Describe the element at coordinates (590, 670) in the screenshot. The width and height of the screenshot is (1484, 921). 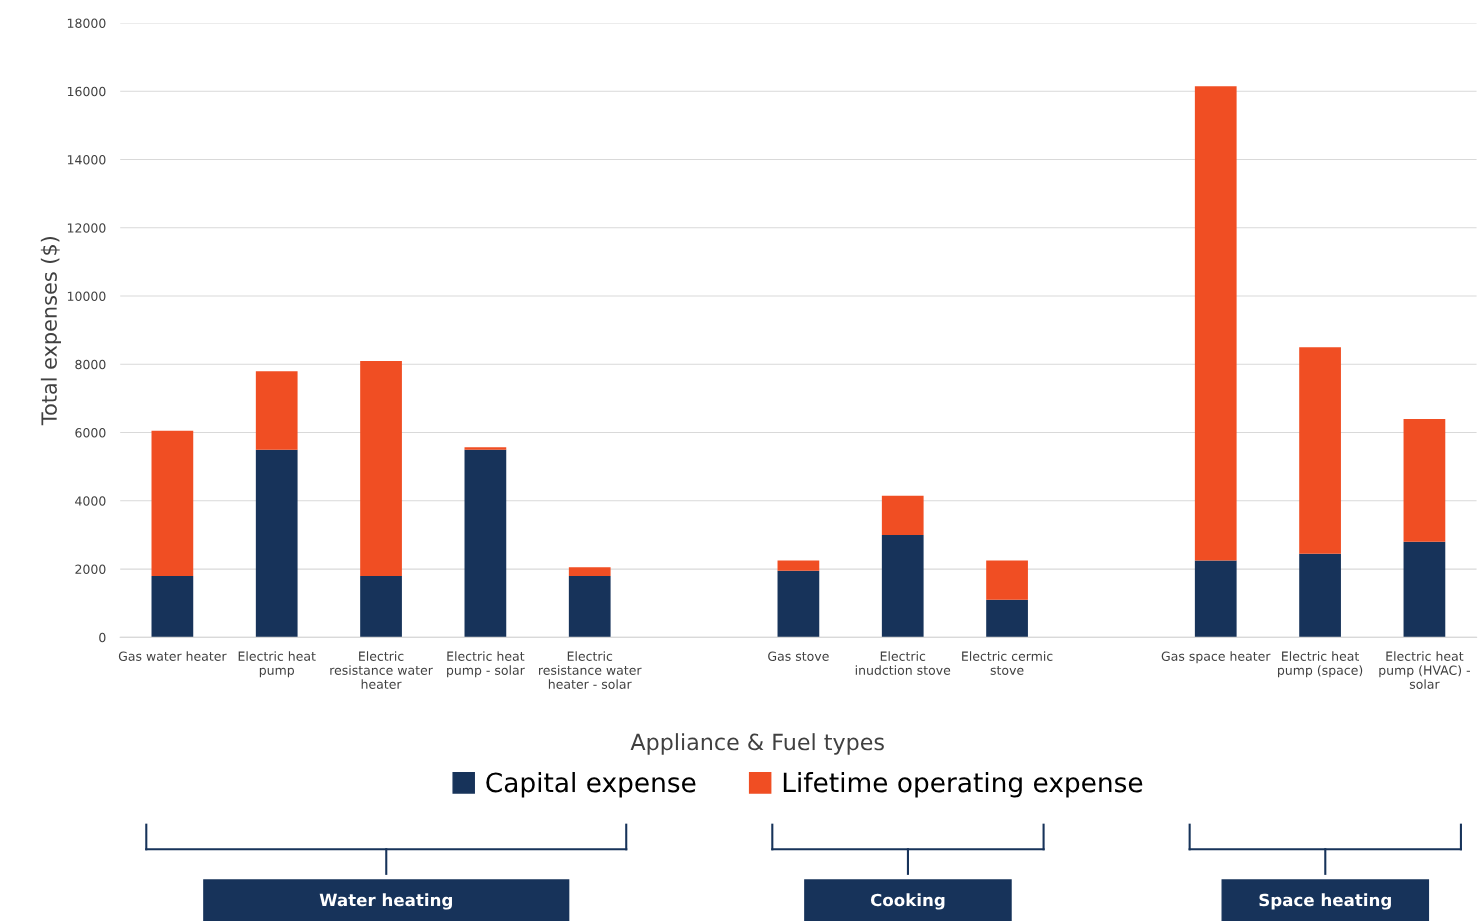
I see `x-tick-label: Electric resistance water heater - solar` at that location.